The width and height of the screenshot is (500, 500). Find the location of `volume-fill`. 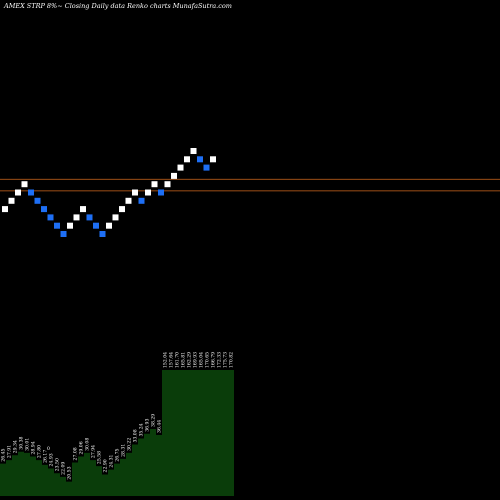

volume-fill is located at coordinates (117, 433).